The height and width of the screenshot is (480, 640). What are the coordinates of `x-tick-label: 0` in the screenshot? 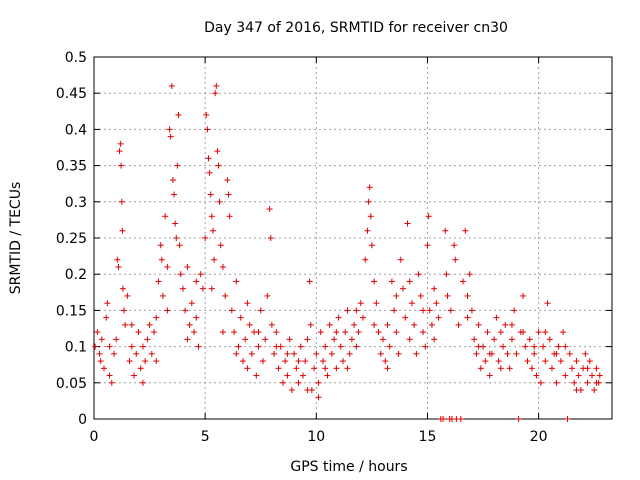 It's located at (94, 437).